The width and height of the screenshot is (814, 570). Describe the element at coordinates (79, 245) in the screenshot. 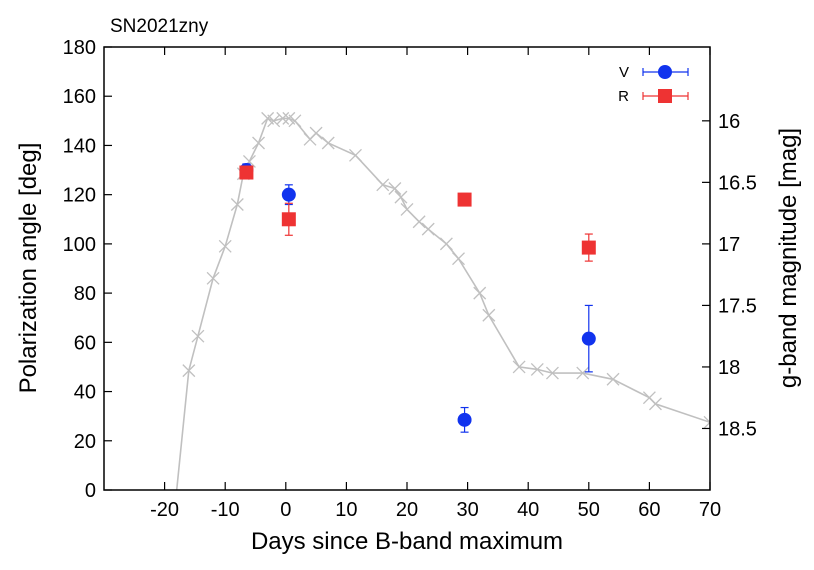

I see `y-tick-label: 100` at that location.